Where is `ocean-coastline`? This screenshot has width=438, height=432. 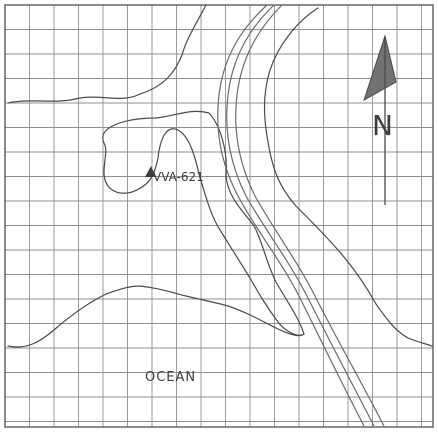 ocean-coastline is located at coordinates (156, 316).